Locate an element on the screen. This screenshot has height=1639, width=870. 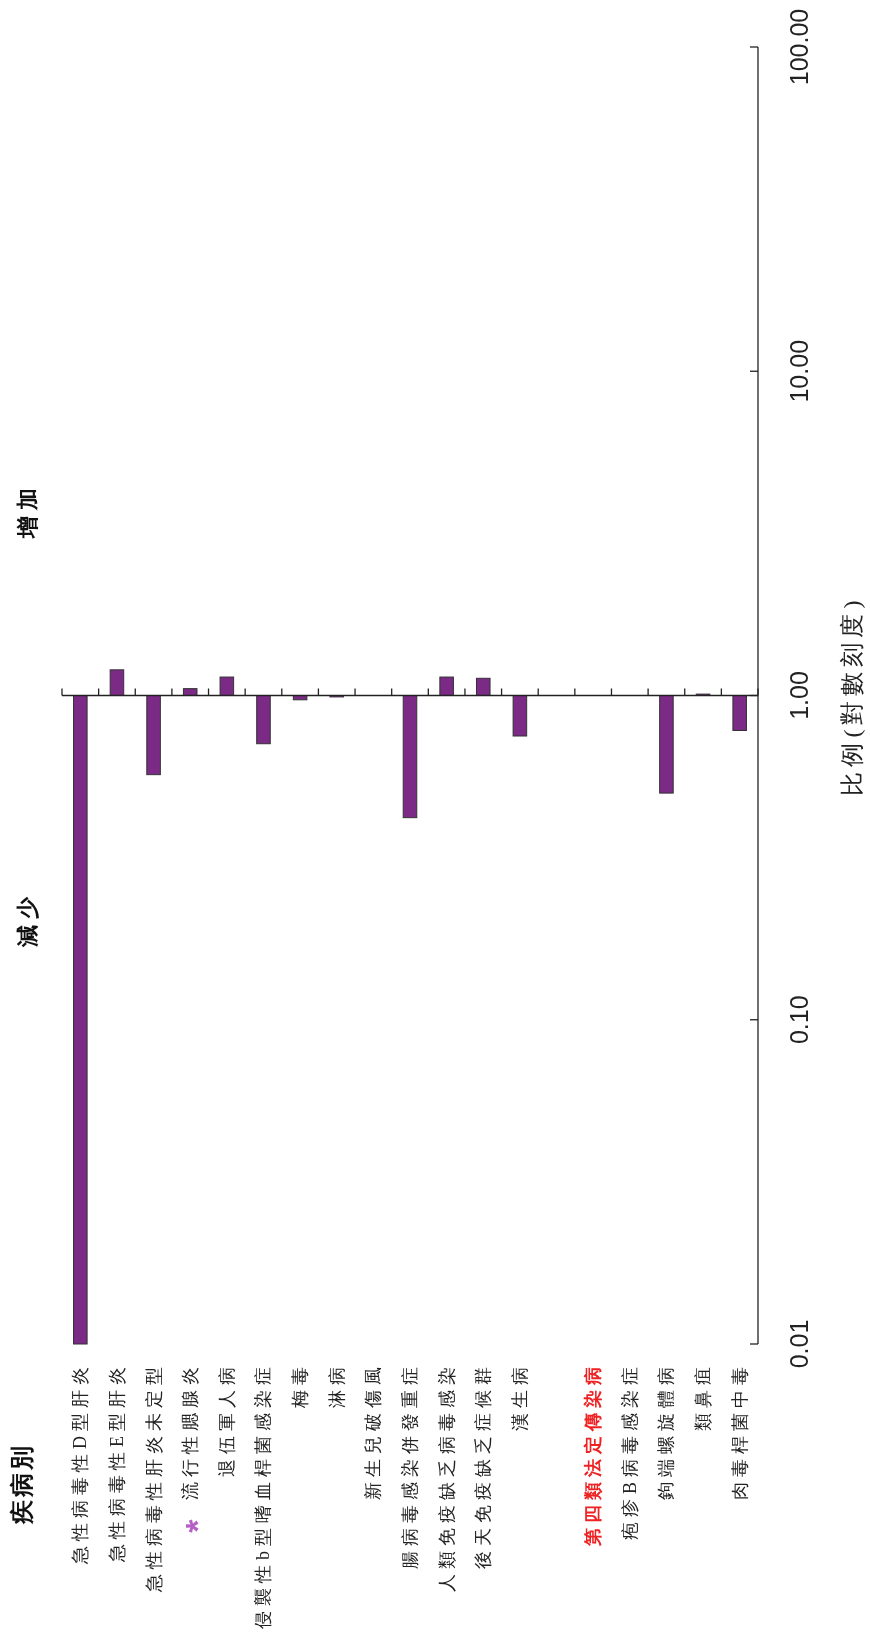
x-tick-label: 腸病毒感染併發重症 is located at coordinates (410, 1465).